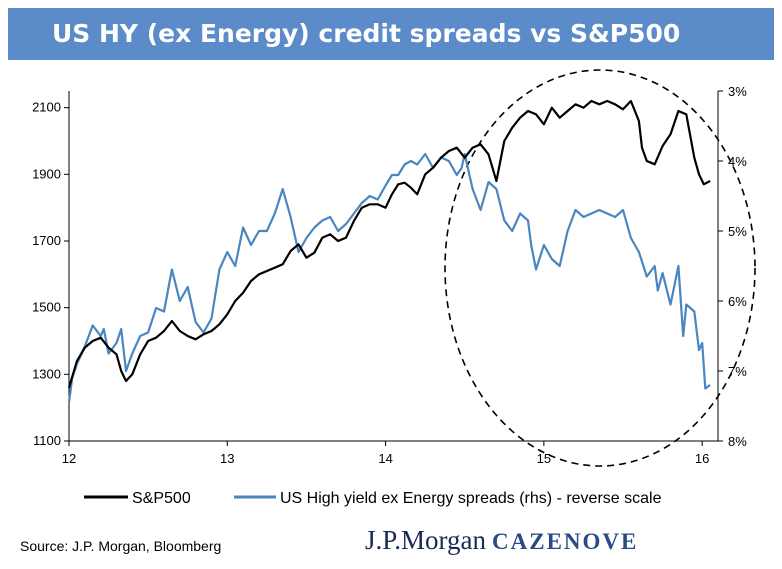  Describe the element at coordinates (46, 307) in the screenshot. I see `y-left-tick-label: 1500` at that location.